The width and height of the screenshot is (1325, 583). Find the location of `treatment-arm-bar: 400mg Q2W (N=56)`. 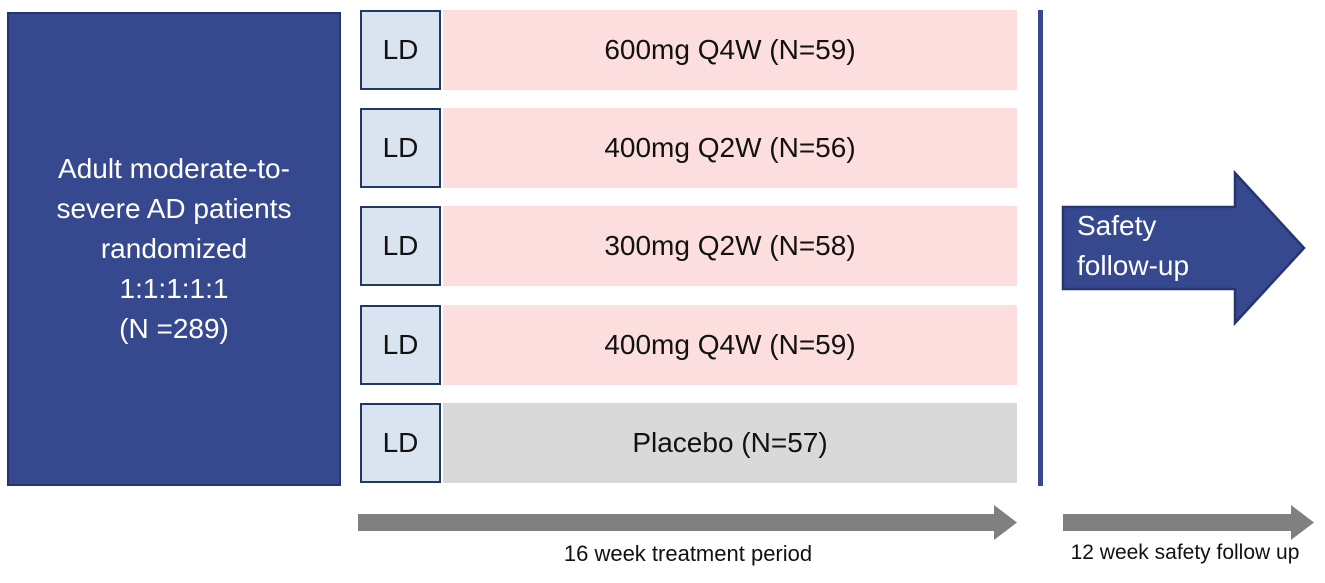

treatment-arm-bar: 400mg Q2W (N=56) is located at coordinates (730, 148).